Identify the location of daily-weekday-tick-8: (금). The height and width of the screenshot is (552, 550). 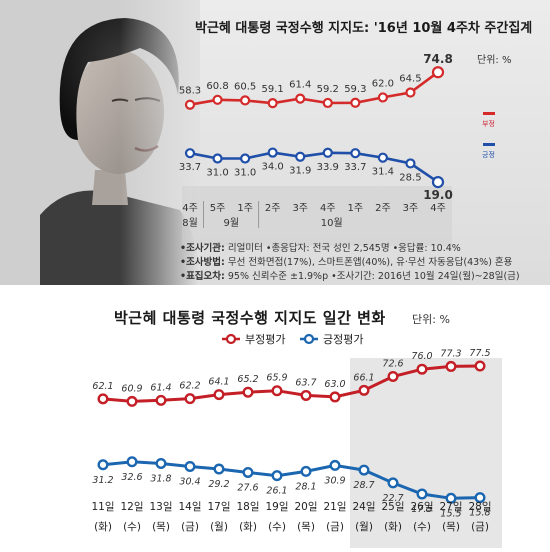
(335, 527).